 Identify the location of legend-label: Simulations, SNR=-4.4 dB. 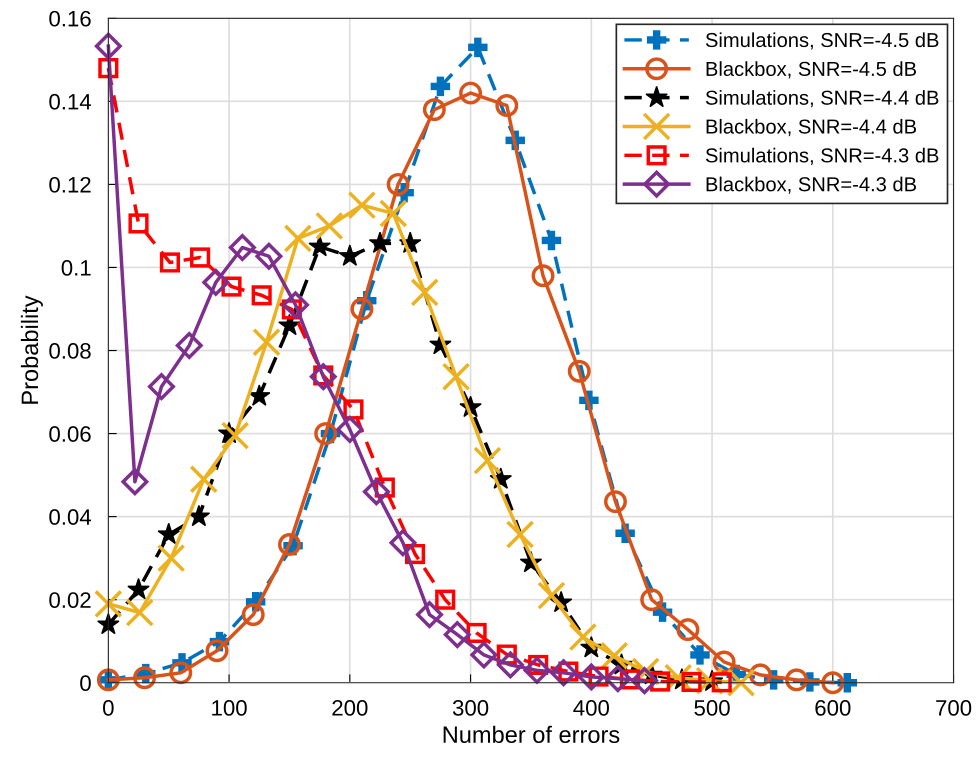
(822, 99).